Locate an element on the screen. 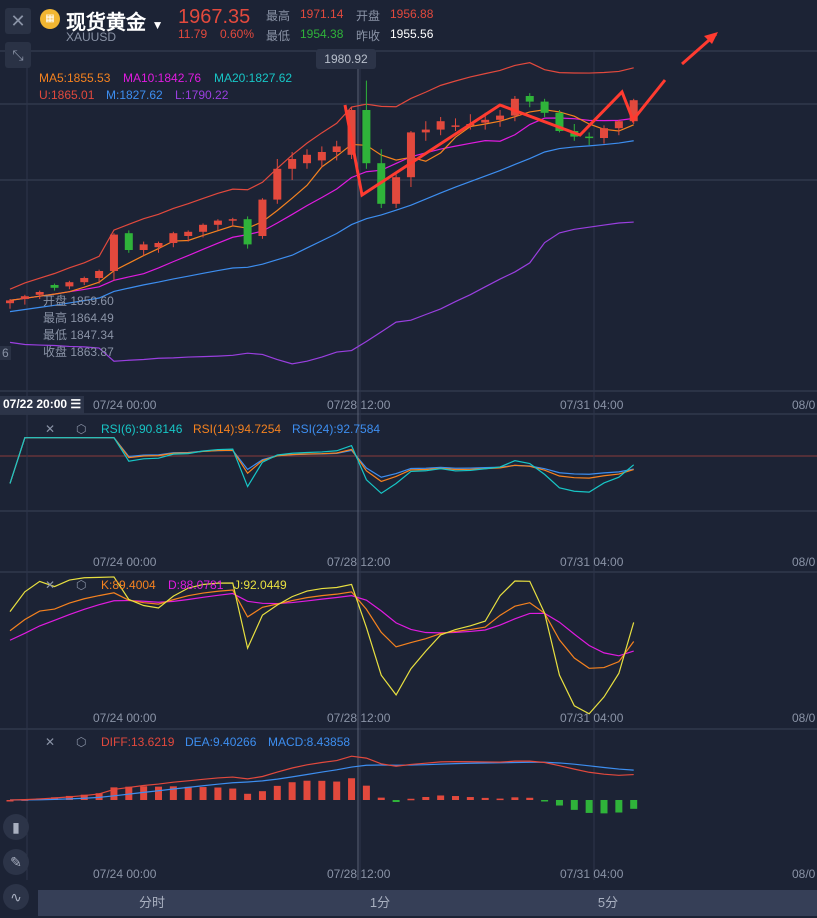 The height and width of the screenshot is (918, 817). symbol-selector: 现货黄金 ▼ is located at coordinates (114, 20).